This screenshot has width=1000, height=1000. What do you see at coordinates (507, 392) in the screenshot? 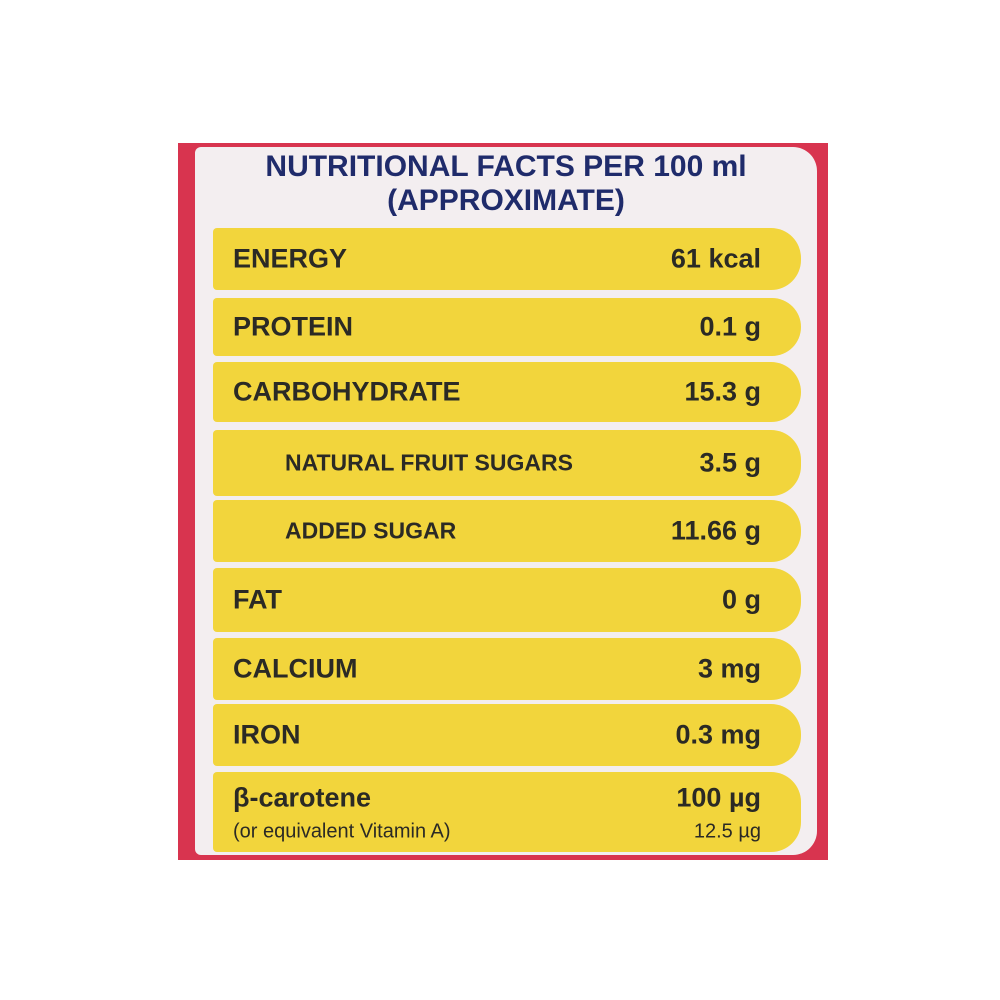
I see `table-row: CARBOHYDRATE 15.3 g` at bounding box center [507, 392].